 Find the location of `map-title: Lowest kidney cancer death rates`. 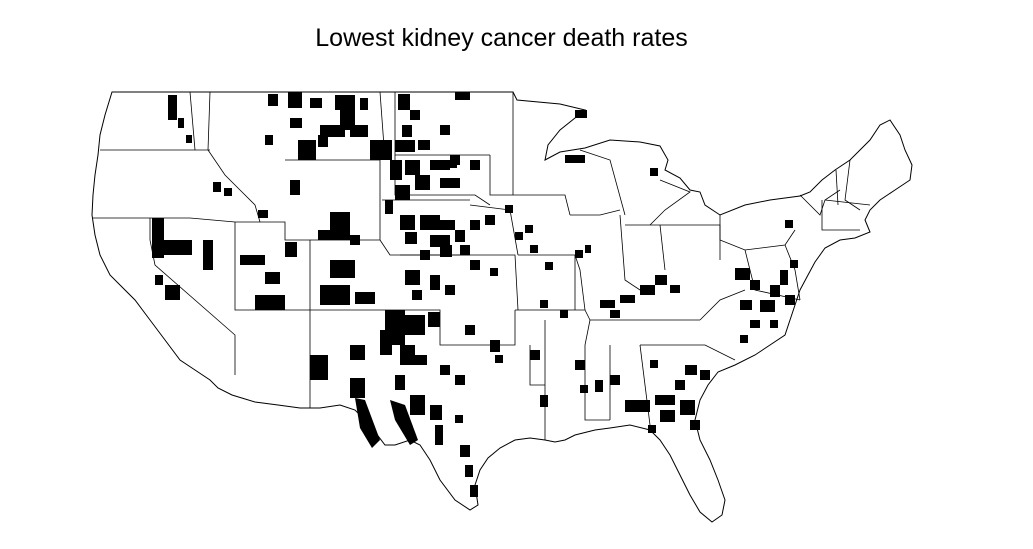

map-title: Lowest kidney cancer death rates is located at coordinates (501, 38).